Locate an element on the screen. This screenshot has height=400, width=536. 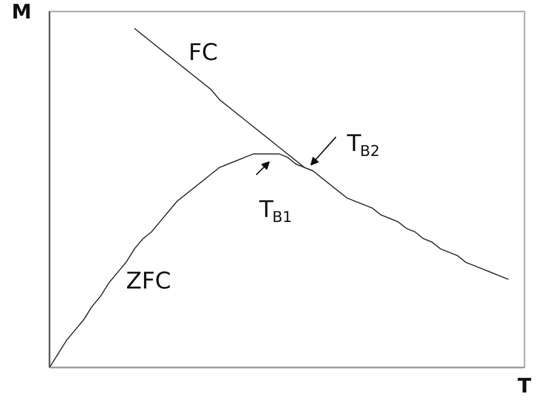
y-axis-title: M is located at coordinates (22, 12).